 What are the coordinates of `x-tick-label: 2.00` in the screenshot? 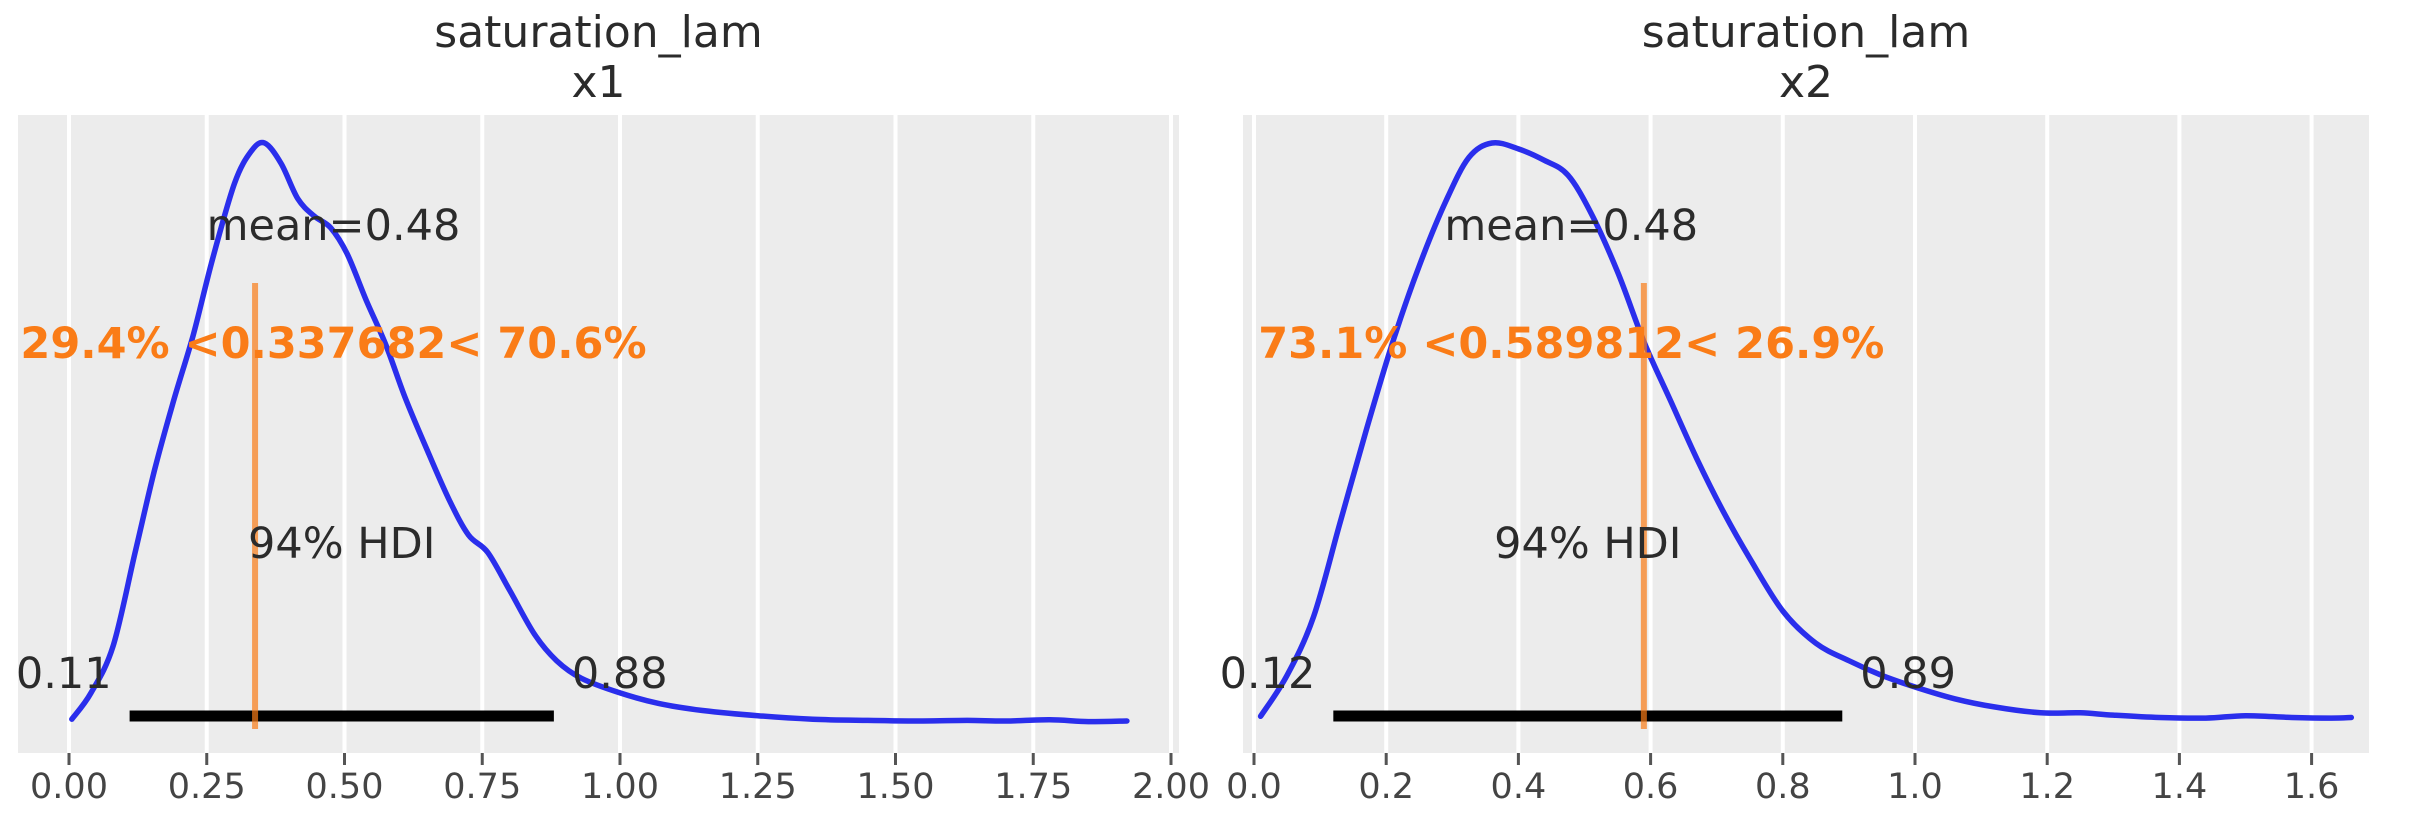 It's located at (1171, 787).